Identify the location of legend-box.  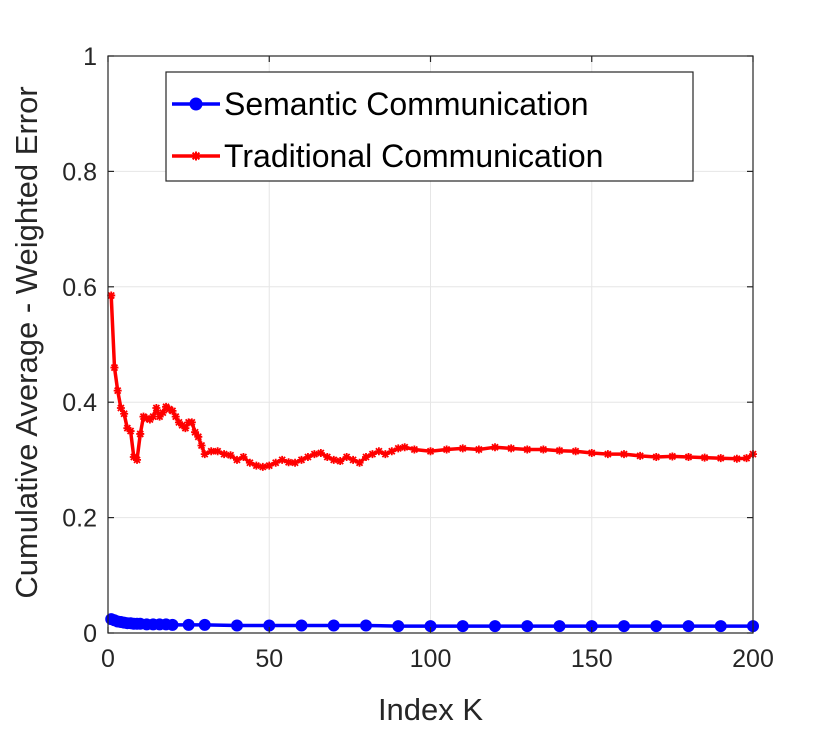
(429, 126).